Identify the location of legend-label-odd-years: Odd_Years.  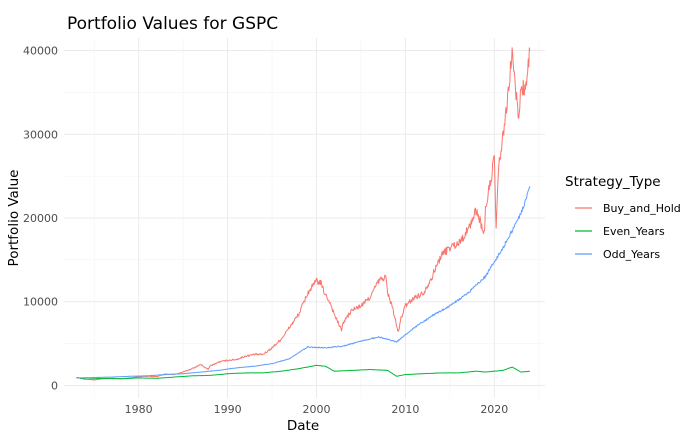
(631, 254).